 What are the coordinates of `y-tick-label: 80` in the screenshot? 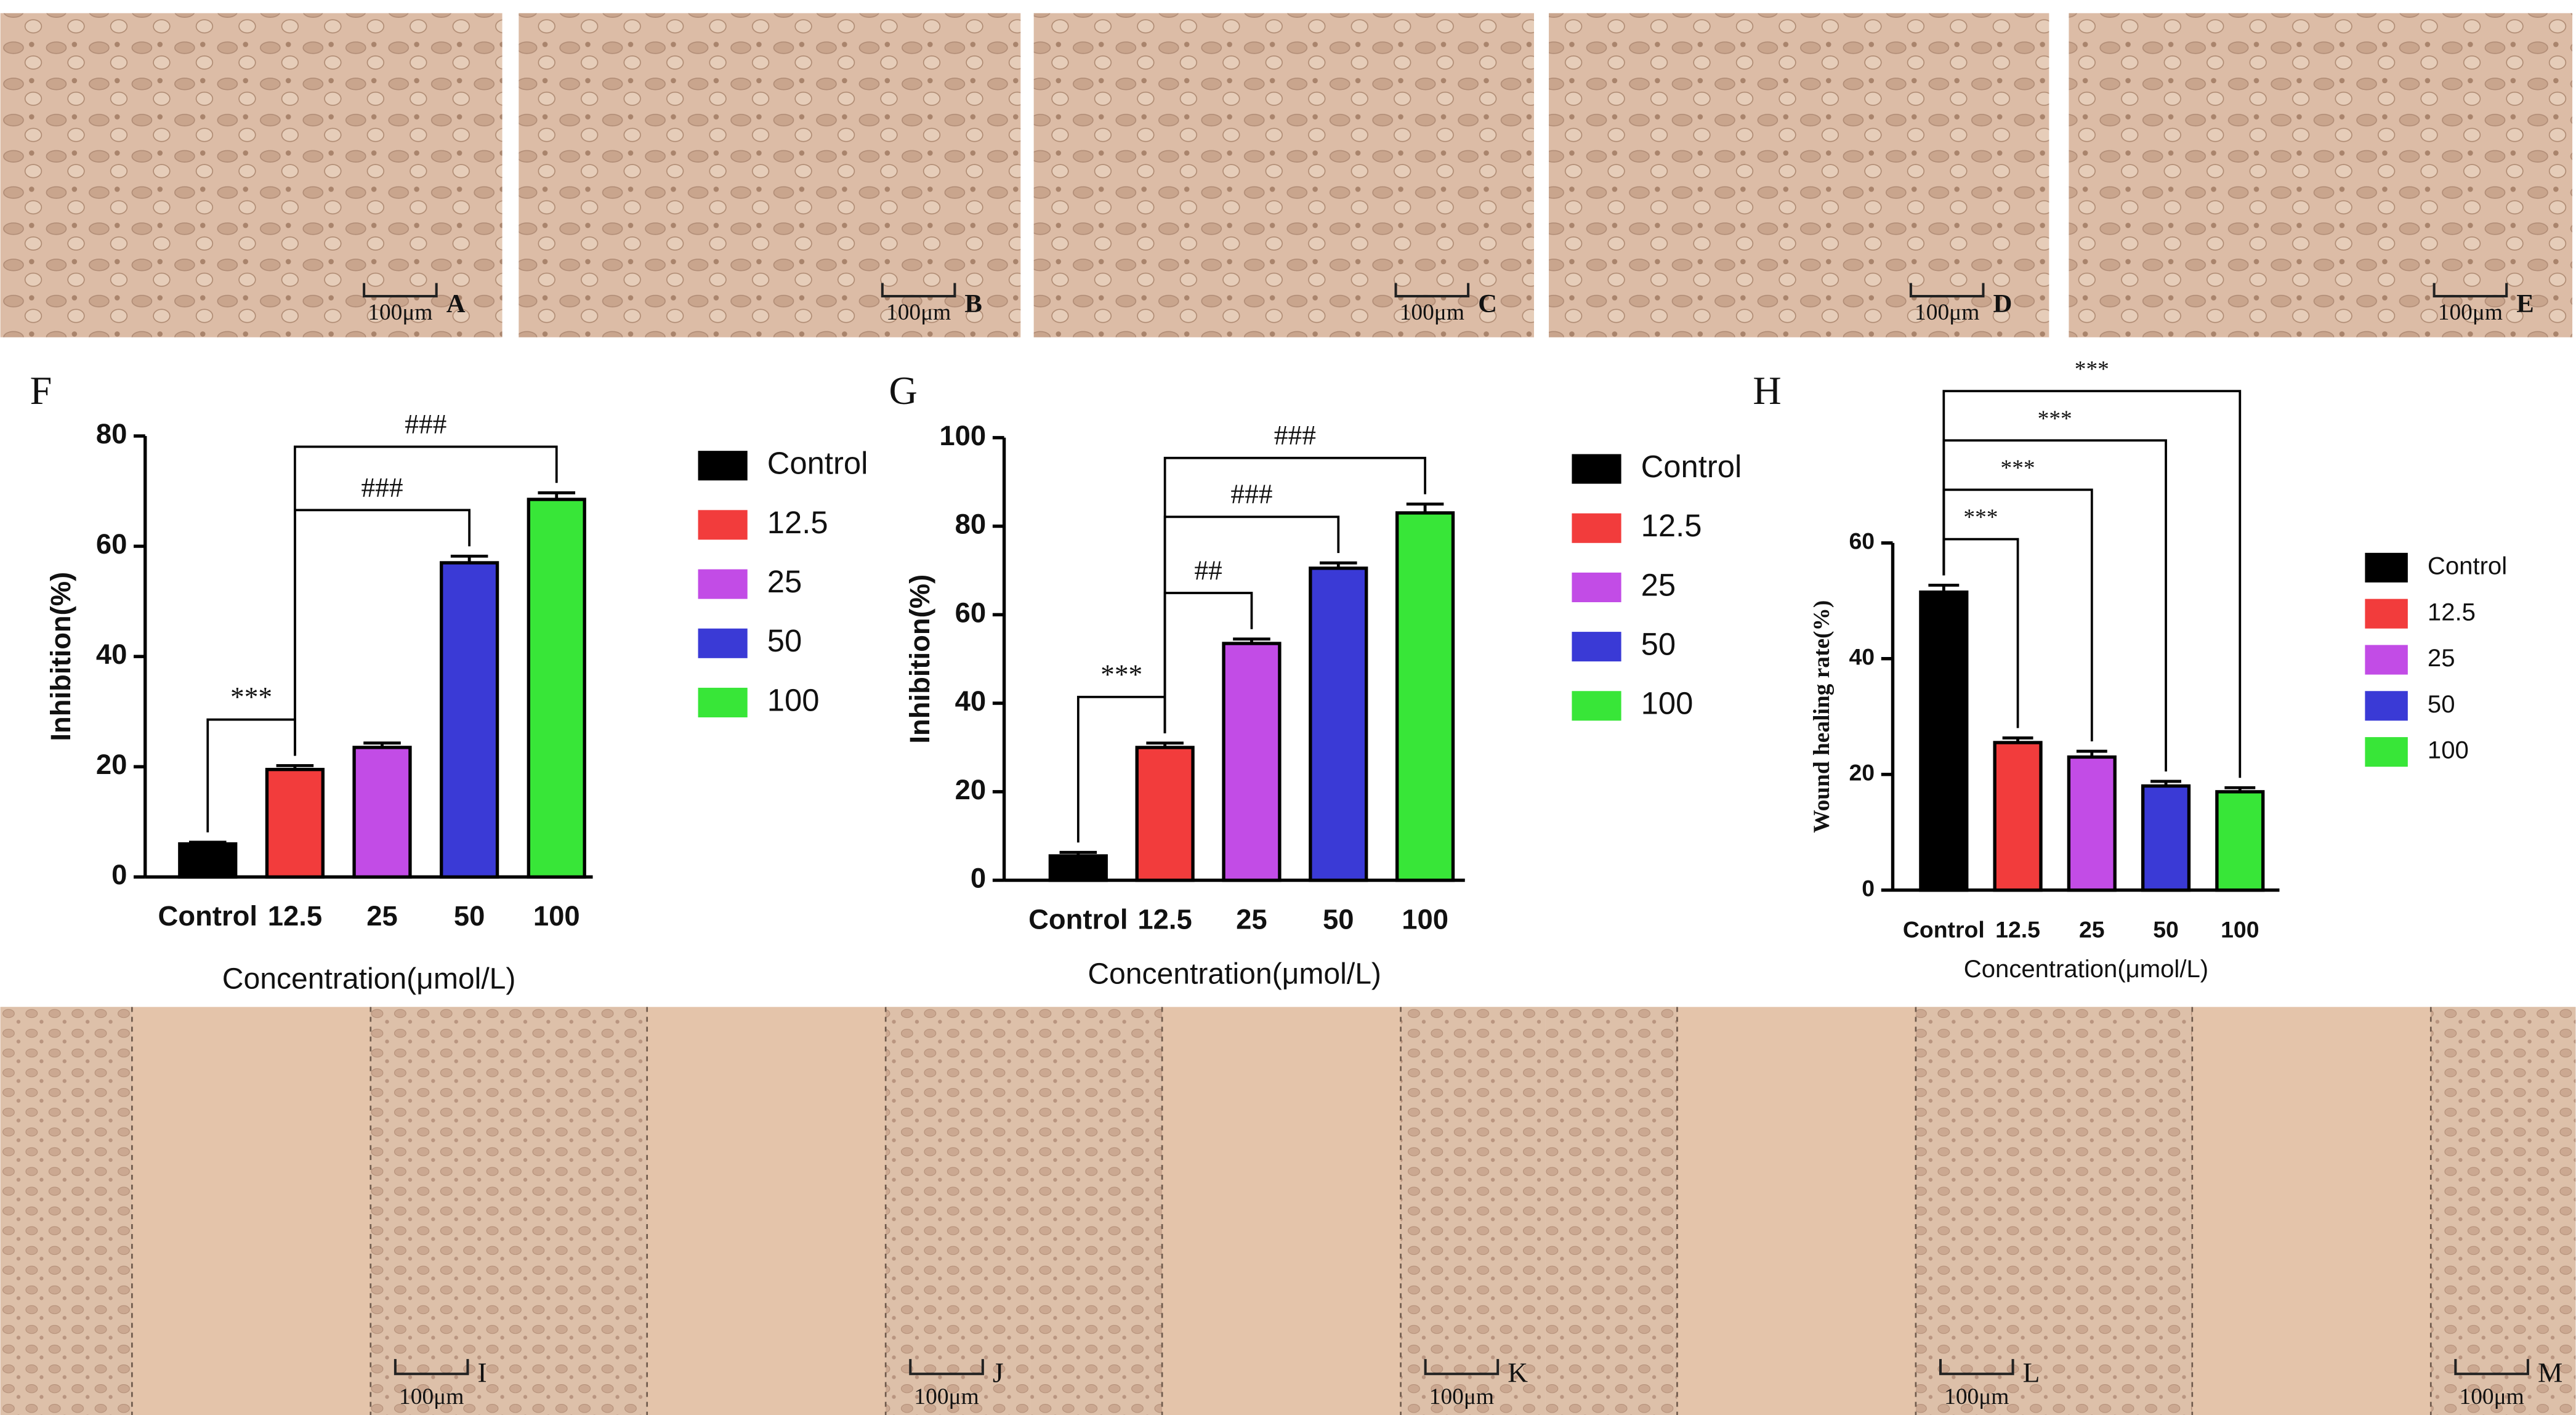 It's located at (111, 433).